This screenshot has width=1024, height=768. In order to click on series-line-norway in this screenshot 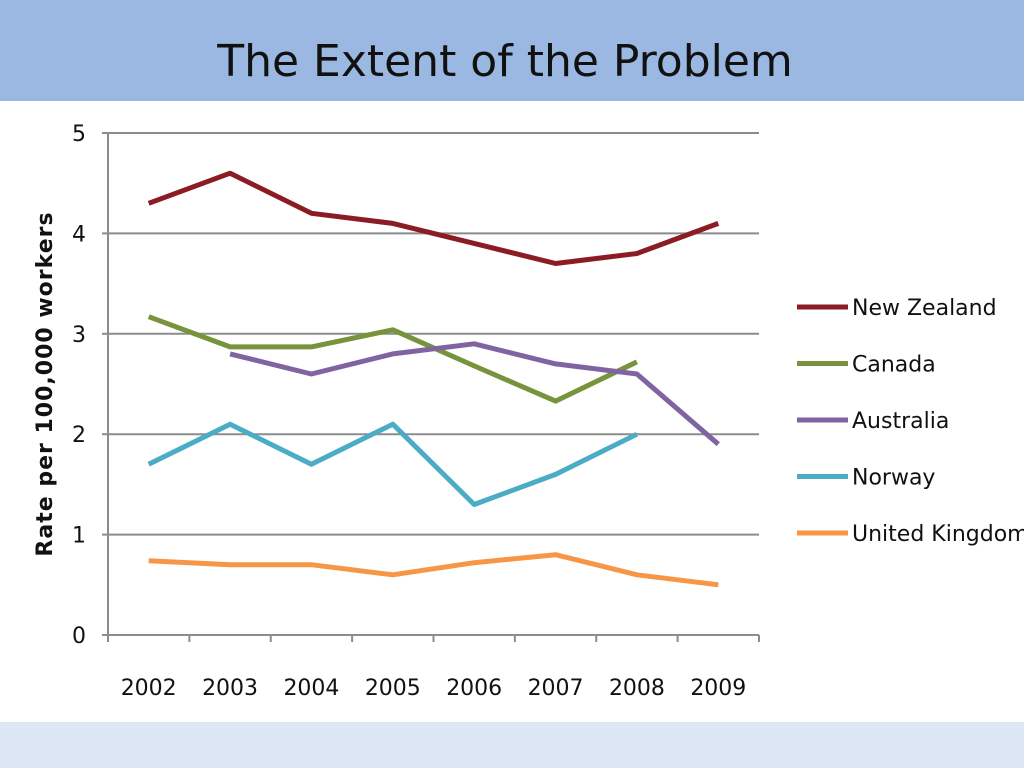, I will do `click(393, 464)`.